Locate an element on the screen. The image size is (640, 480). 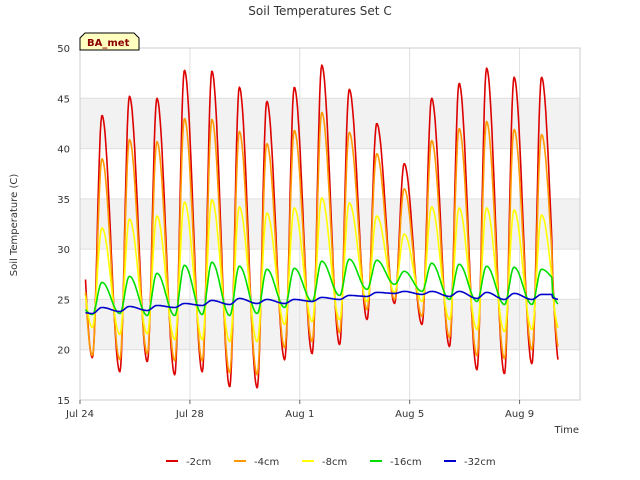
badge-shape is located at coordinates (109, 41).